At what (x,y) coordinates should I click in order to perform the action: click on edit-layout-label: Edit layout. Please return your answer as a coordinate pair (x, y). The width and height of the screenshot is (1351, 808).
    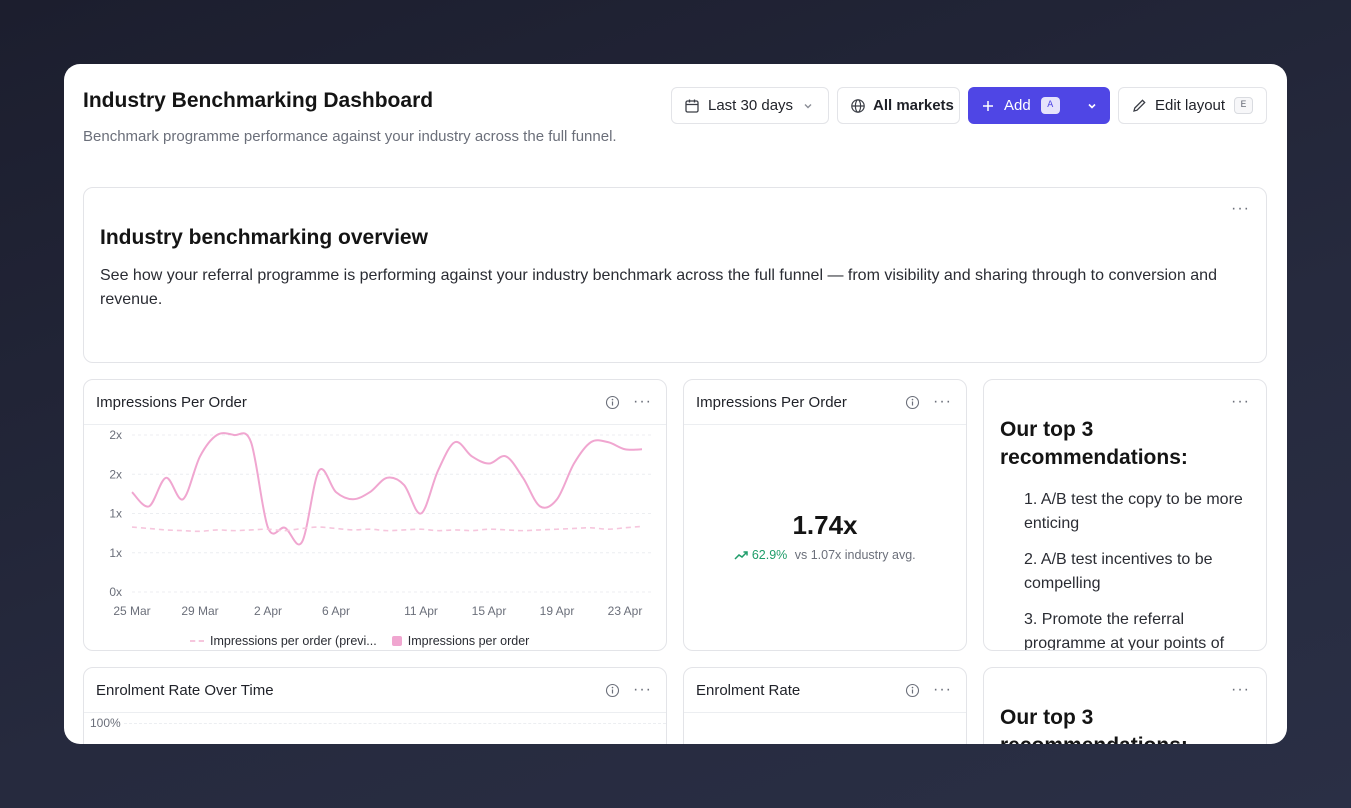
    Looking at the image, I should click on (1190, 105).